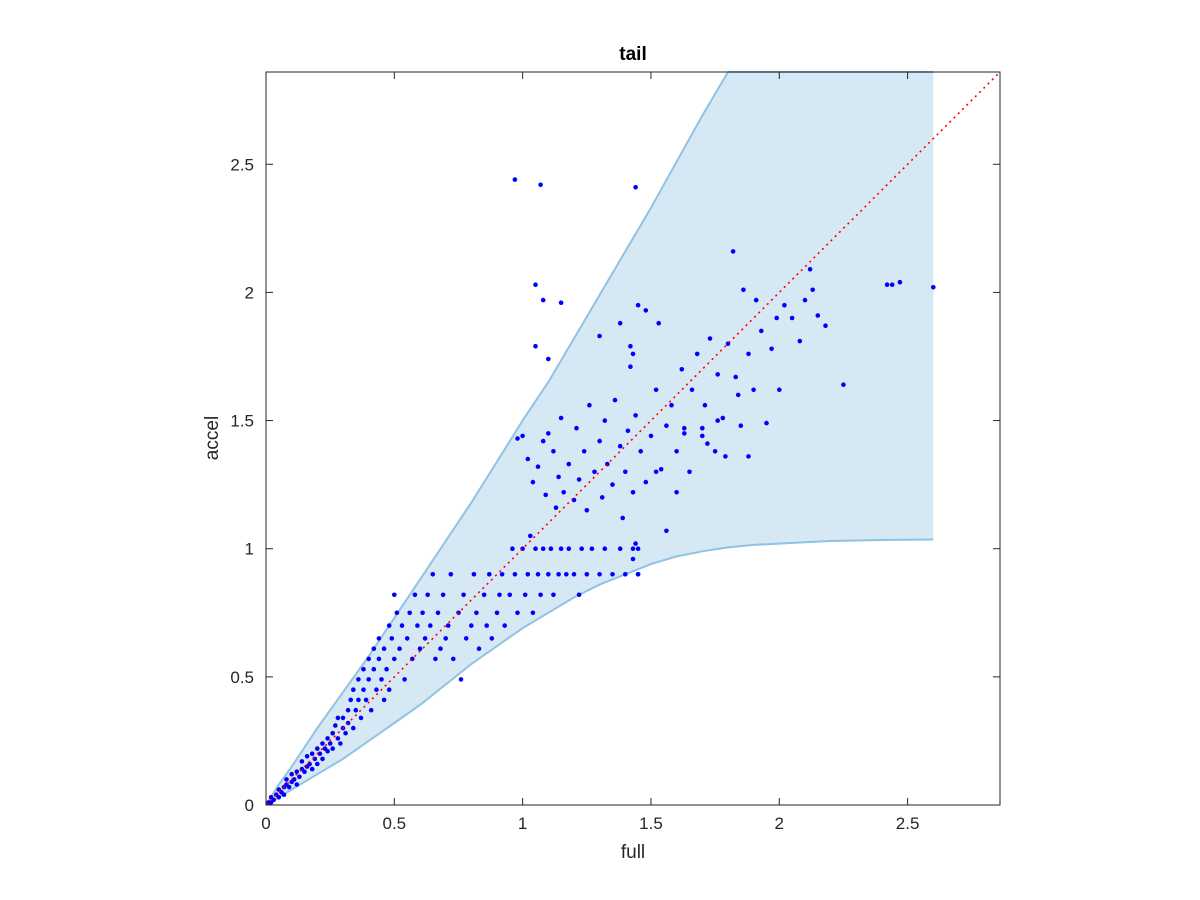  What do you see at coordinates (242, 164) in the screenshot?
I see `y-tick-label: 2.5` at bounding box center [242, 164].